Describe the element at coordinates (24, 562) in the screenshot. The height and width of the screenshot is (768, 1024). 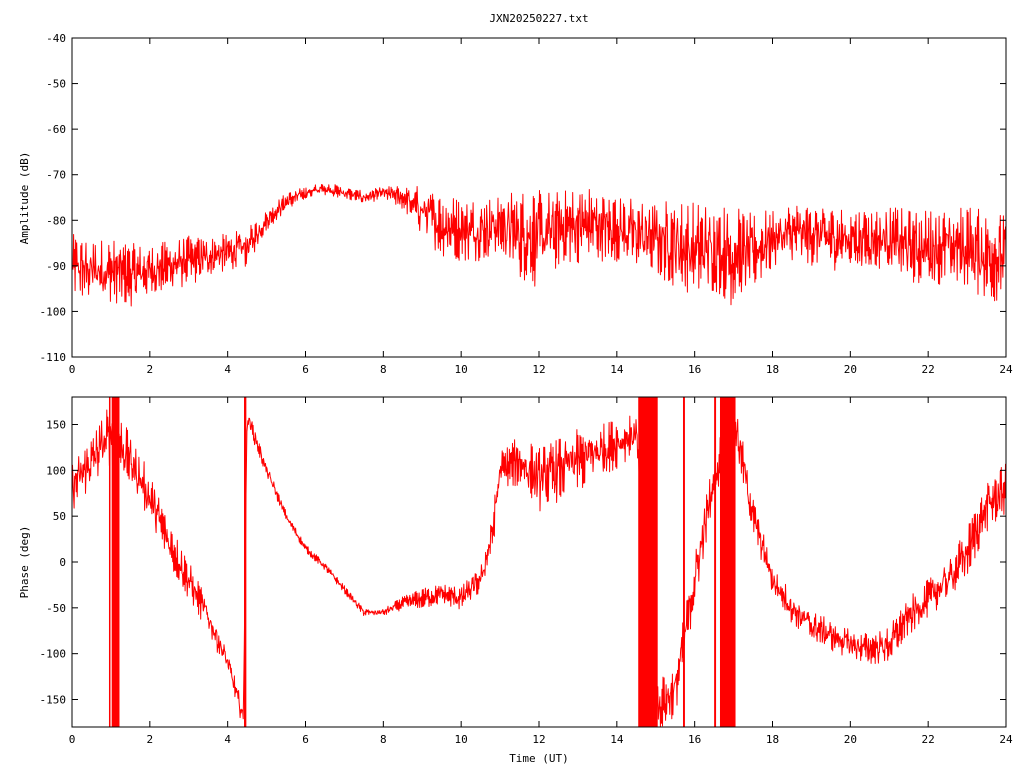
I see `phase-y-axis-label: Phase (deg)` at that location.